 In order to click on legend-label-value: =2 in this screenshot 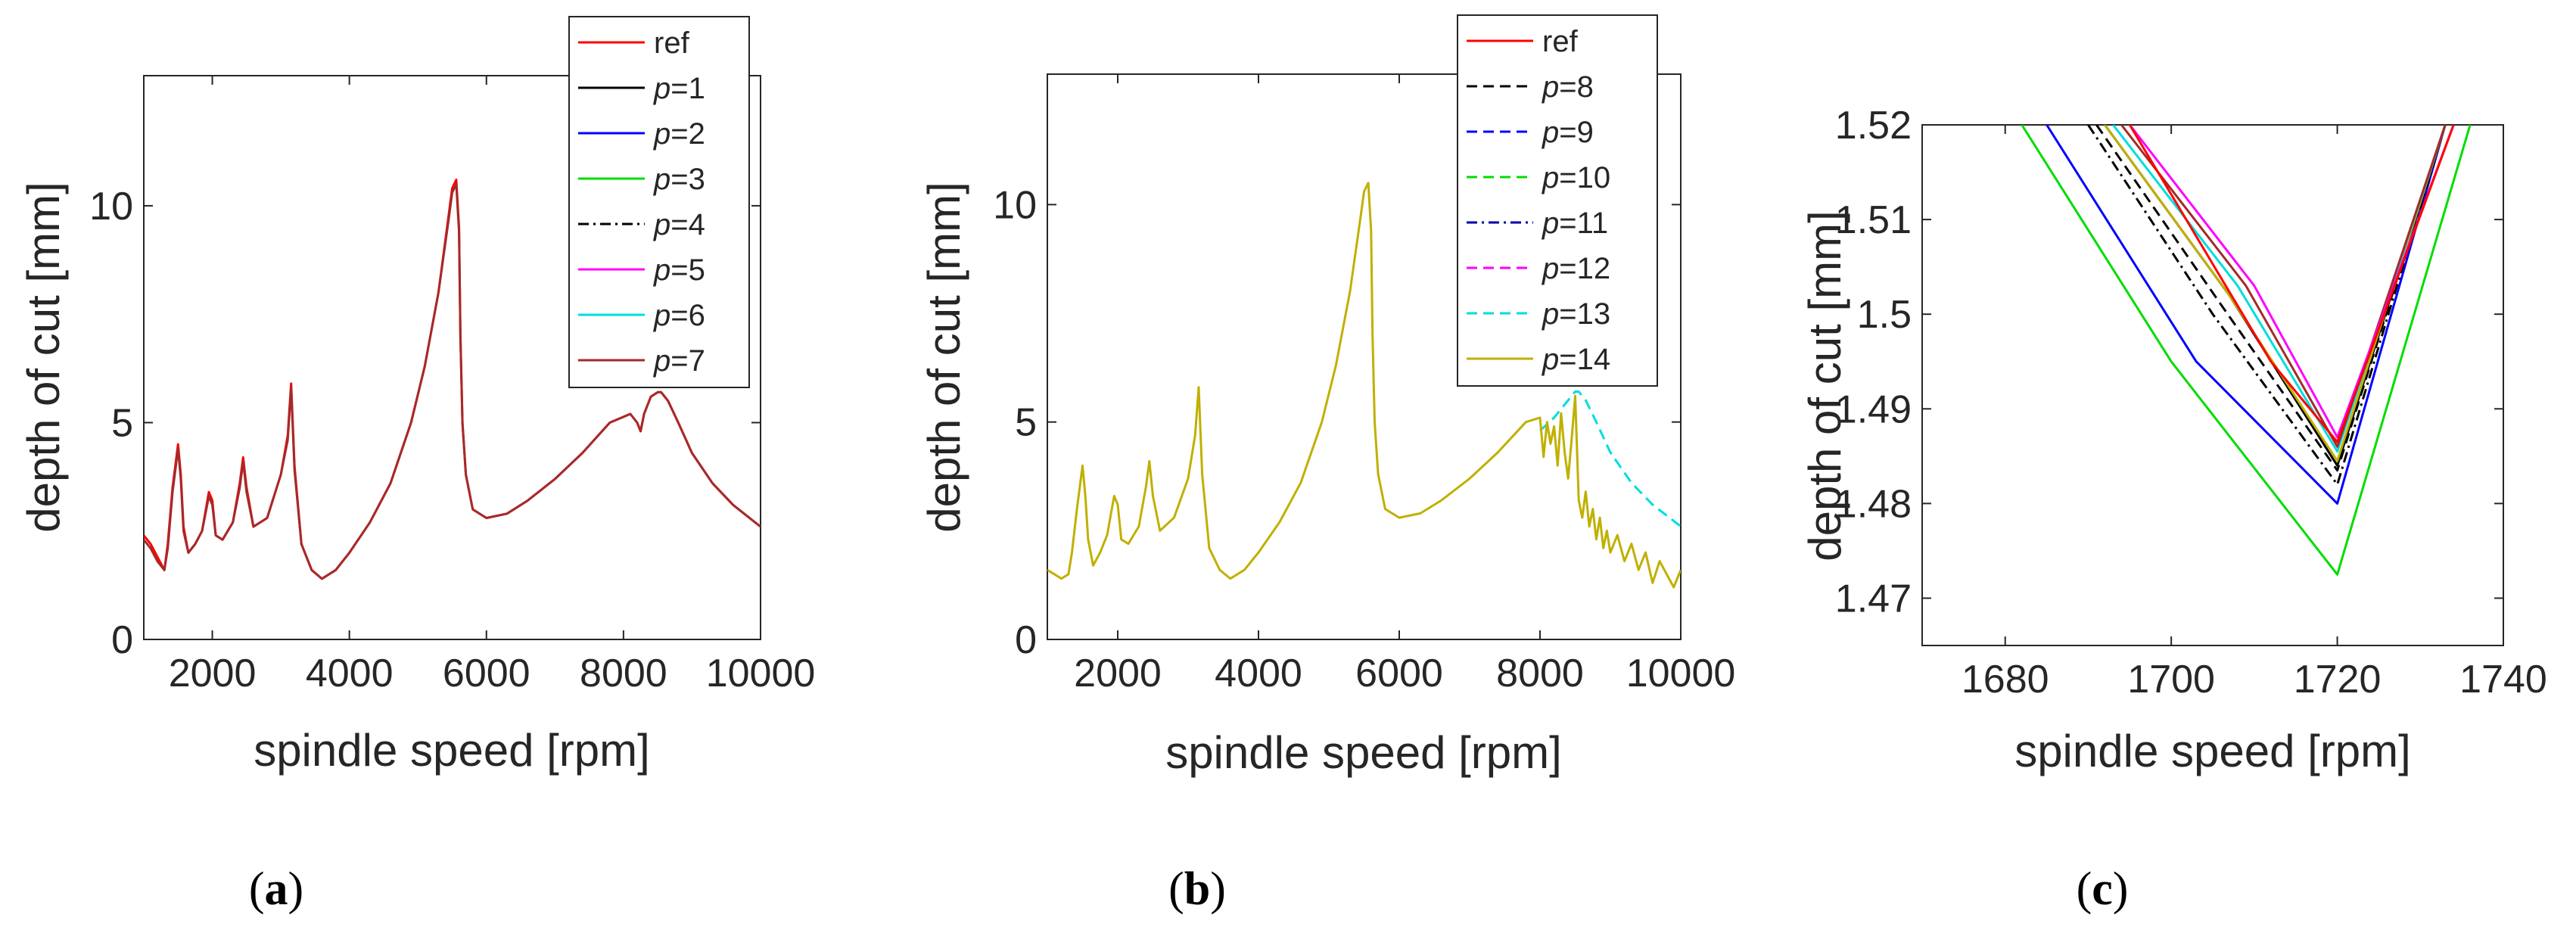, I will do `click(688, 134)`.